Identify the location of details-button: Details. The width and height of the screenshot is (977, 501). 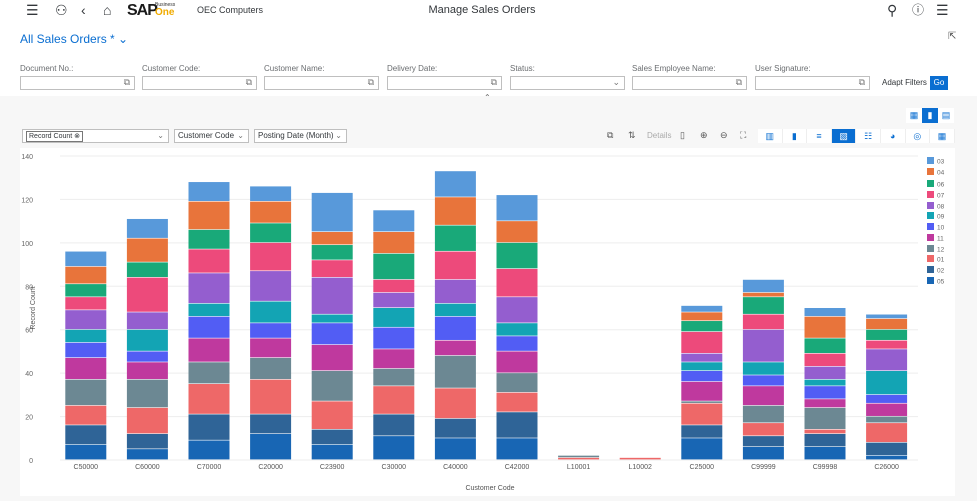
(659, 135).